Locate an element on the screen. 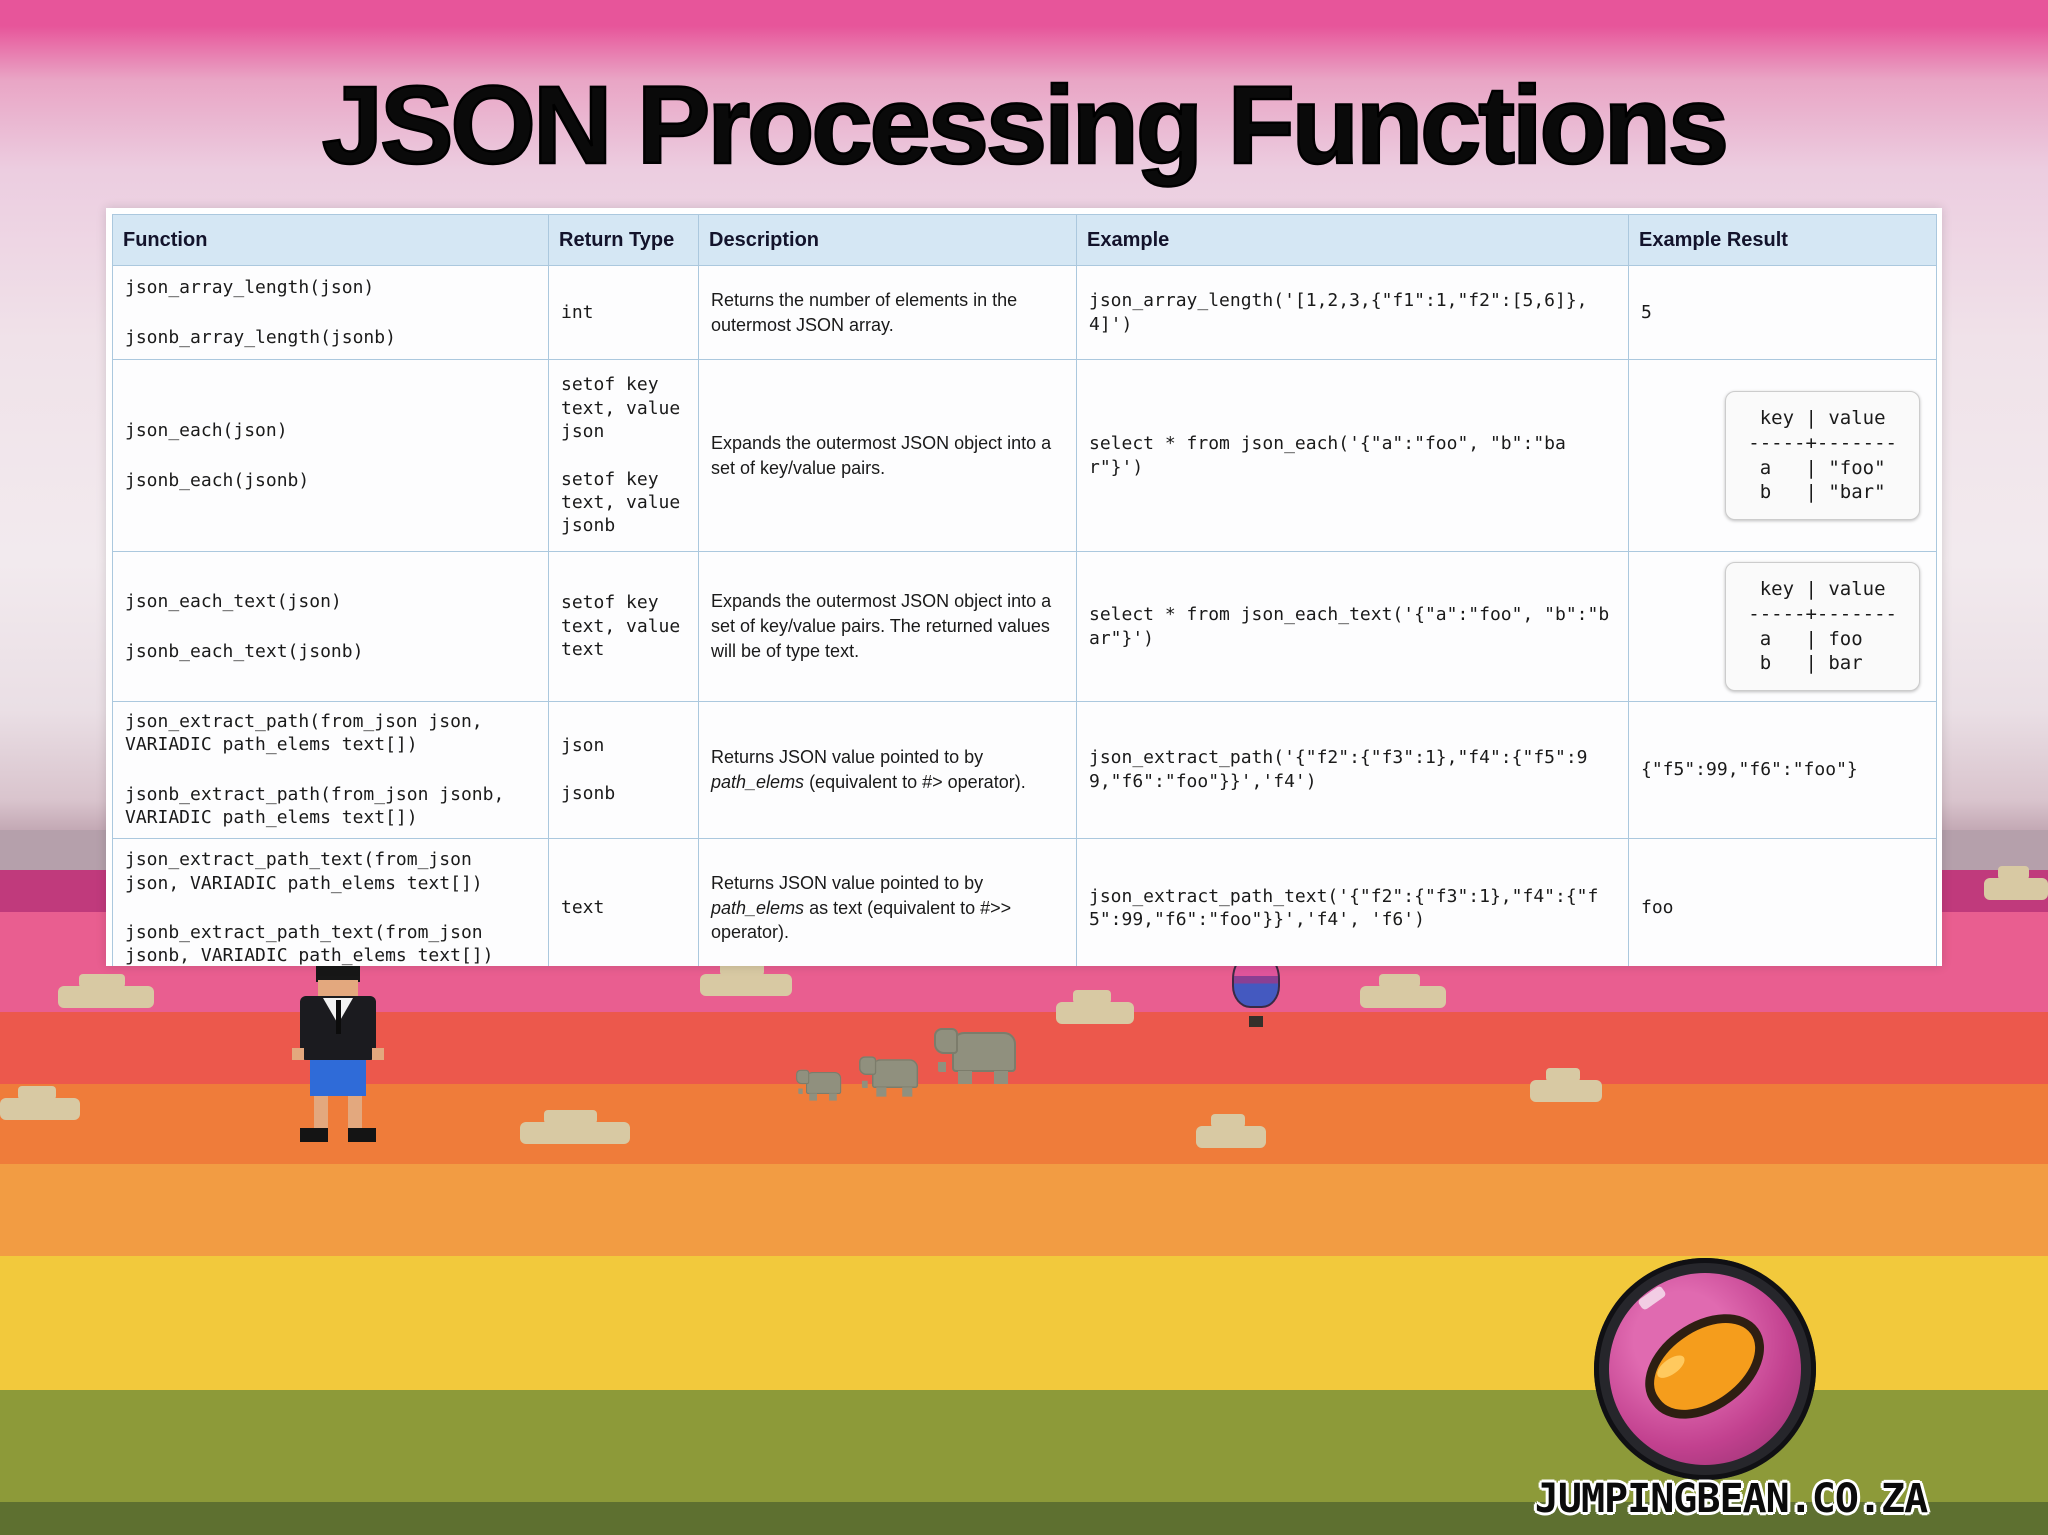 The image size is (2048, 1535). function-signature: json_each_text(json) is located at coordinates (233, 602).